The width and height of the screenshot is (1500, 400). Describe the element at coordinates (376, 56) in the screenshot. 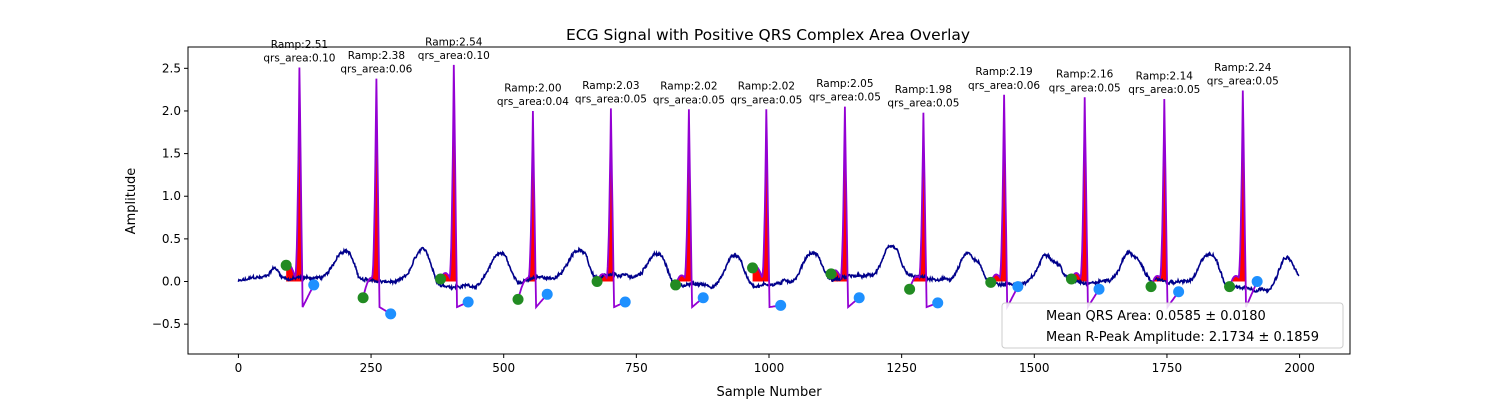

I see `r-peak-amplitude-label: Ramp:2.38` at that location.